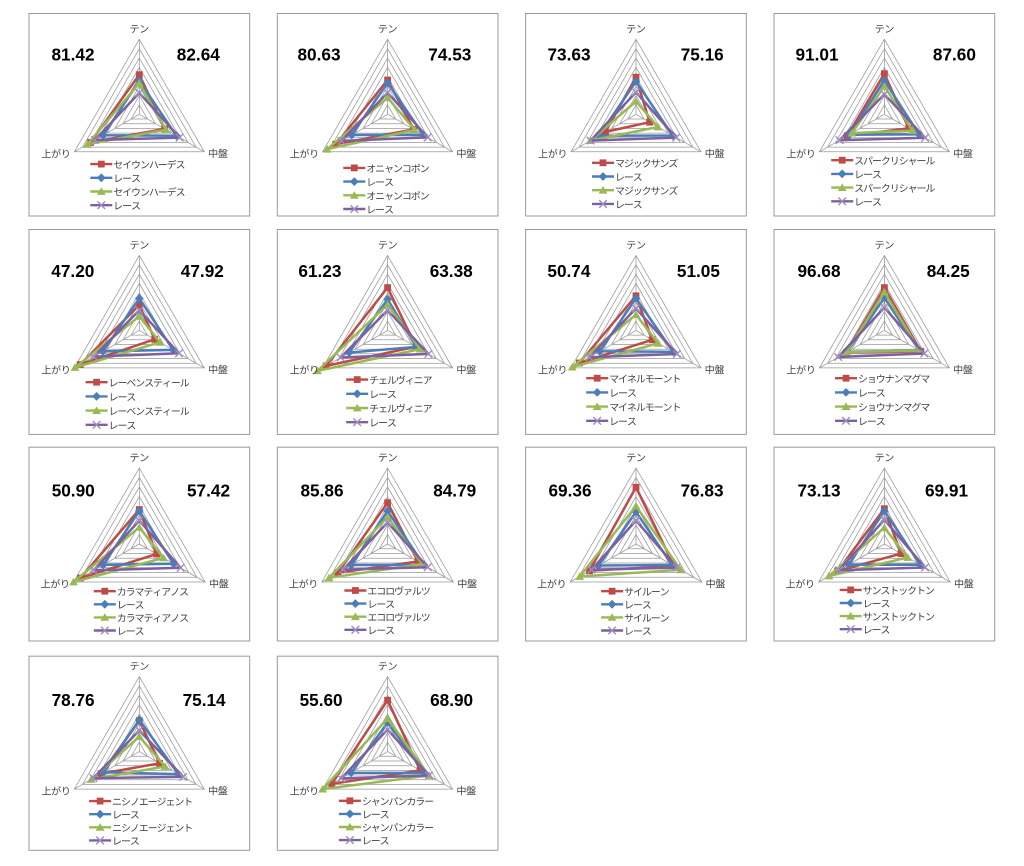  I want to click on svg-text: 50.74, so click(568, 271).